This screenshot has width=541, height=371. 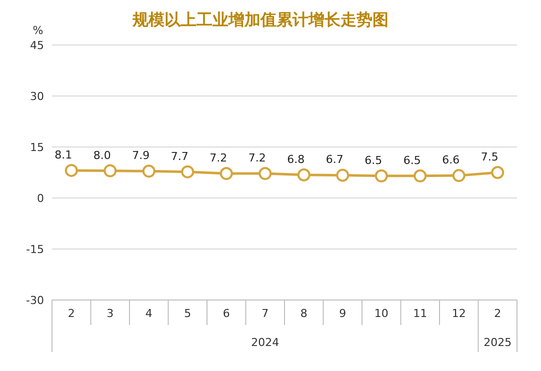 What do you see at coordinates (451, 160) in the screenshot?
I see `data-label: 6.6` at bounding box center [451, 160].